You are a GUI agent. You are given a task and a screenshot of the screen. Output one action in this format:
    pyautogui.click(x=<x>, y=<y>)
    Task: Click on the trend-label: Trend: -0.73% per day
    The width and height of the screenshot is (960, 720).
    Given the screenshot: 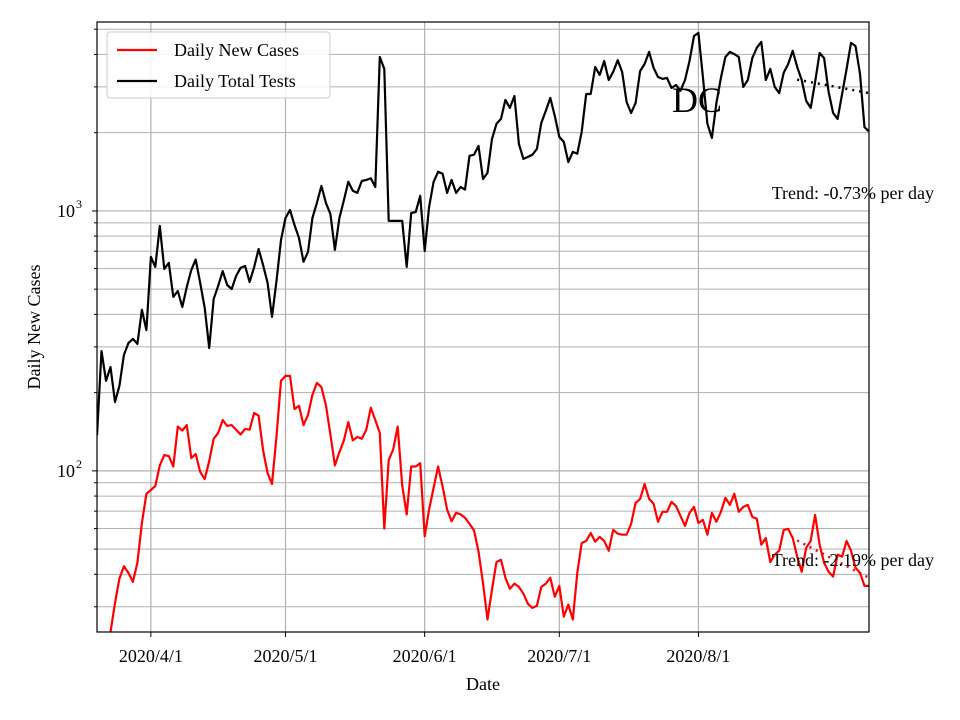 What is the action you would take?
    pyautogui.click(x=853, y=193)
    